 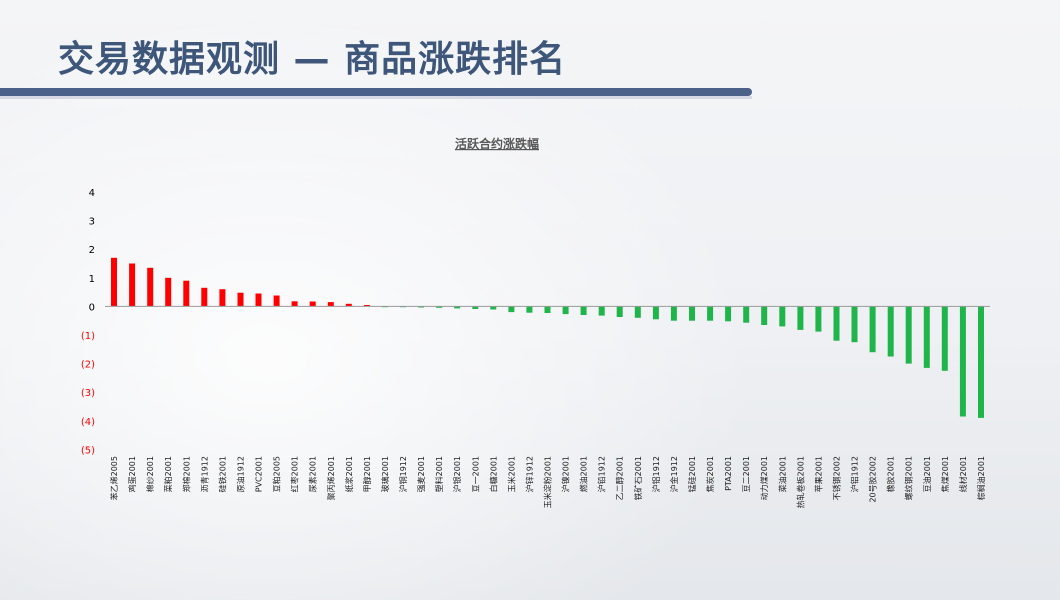 I want to click on x-tick-label: 铁矿石2001, so click(x=638, y=478).